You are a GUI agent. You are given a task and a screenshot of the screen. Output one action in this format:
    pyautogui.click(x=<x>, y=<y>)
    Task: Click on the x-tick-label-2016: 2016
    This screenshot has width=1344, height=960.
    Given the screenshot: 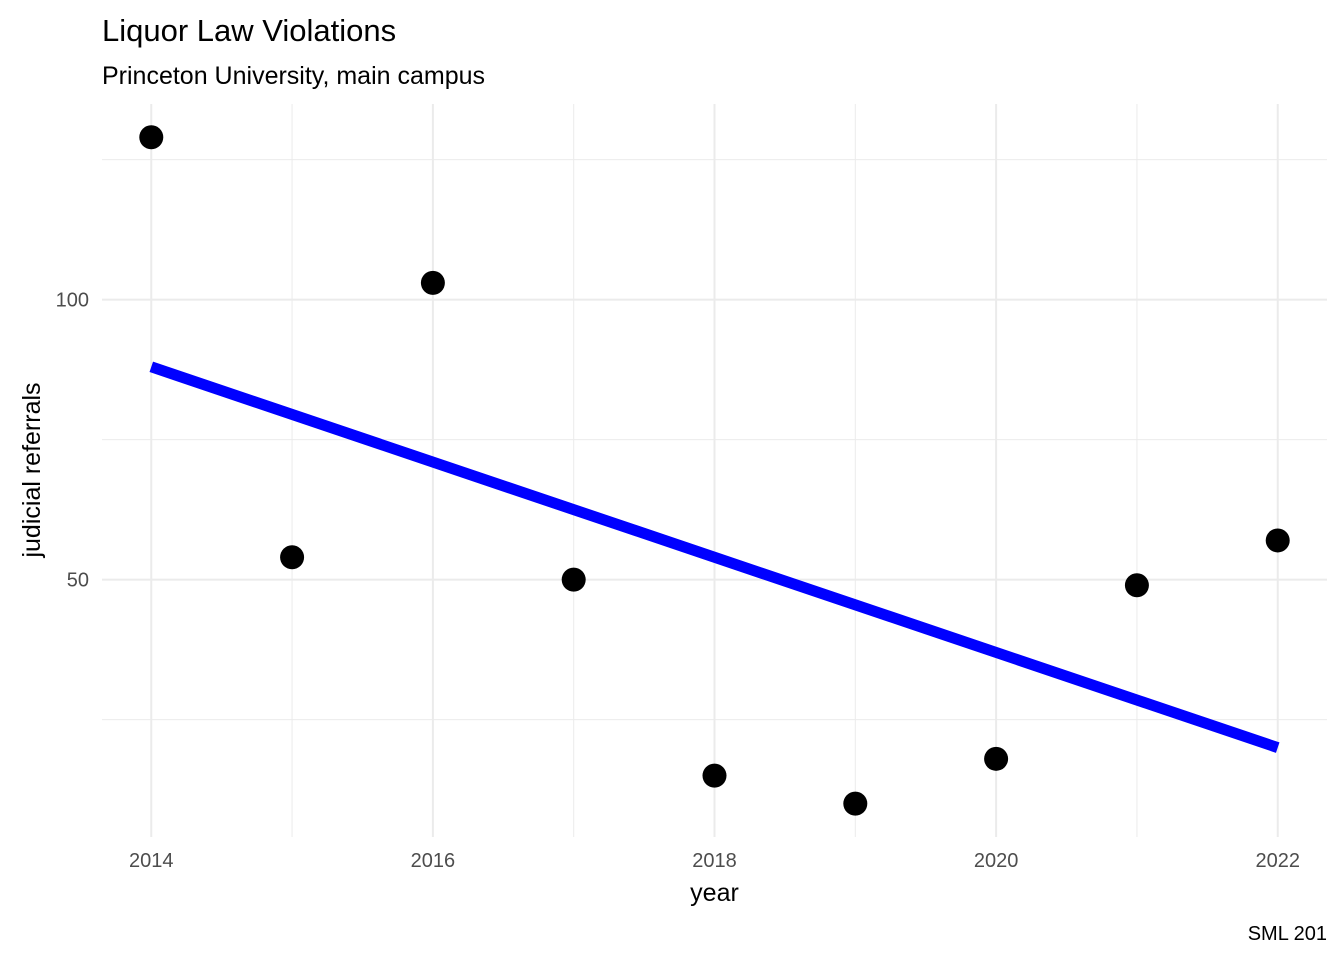 What is the action you would take?
    pyautogui.click(x=433, y=861)
    